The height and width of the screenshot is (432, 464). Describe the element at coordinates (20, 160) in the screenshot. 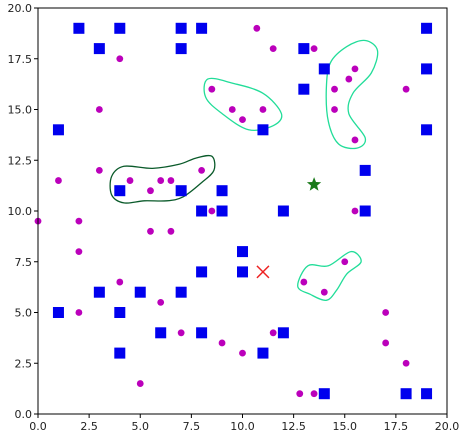

I see `y-tick-label: 12.5` at that location.